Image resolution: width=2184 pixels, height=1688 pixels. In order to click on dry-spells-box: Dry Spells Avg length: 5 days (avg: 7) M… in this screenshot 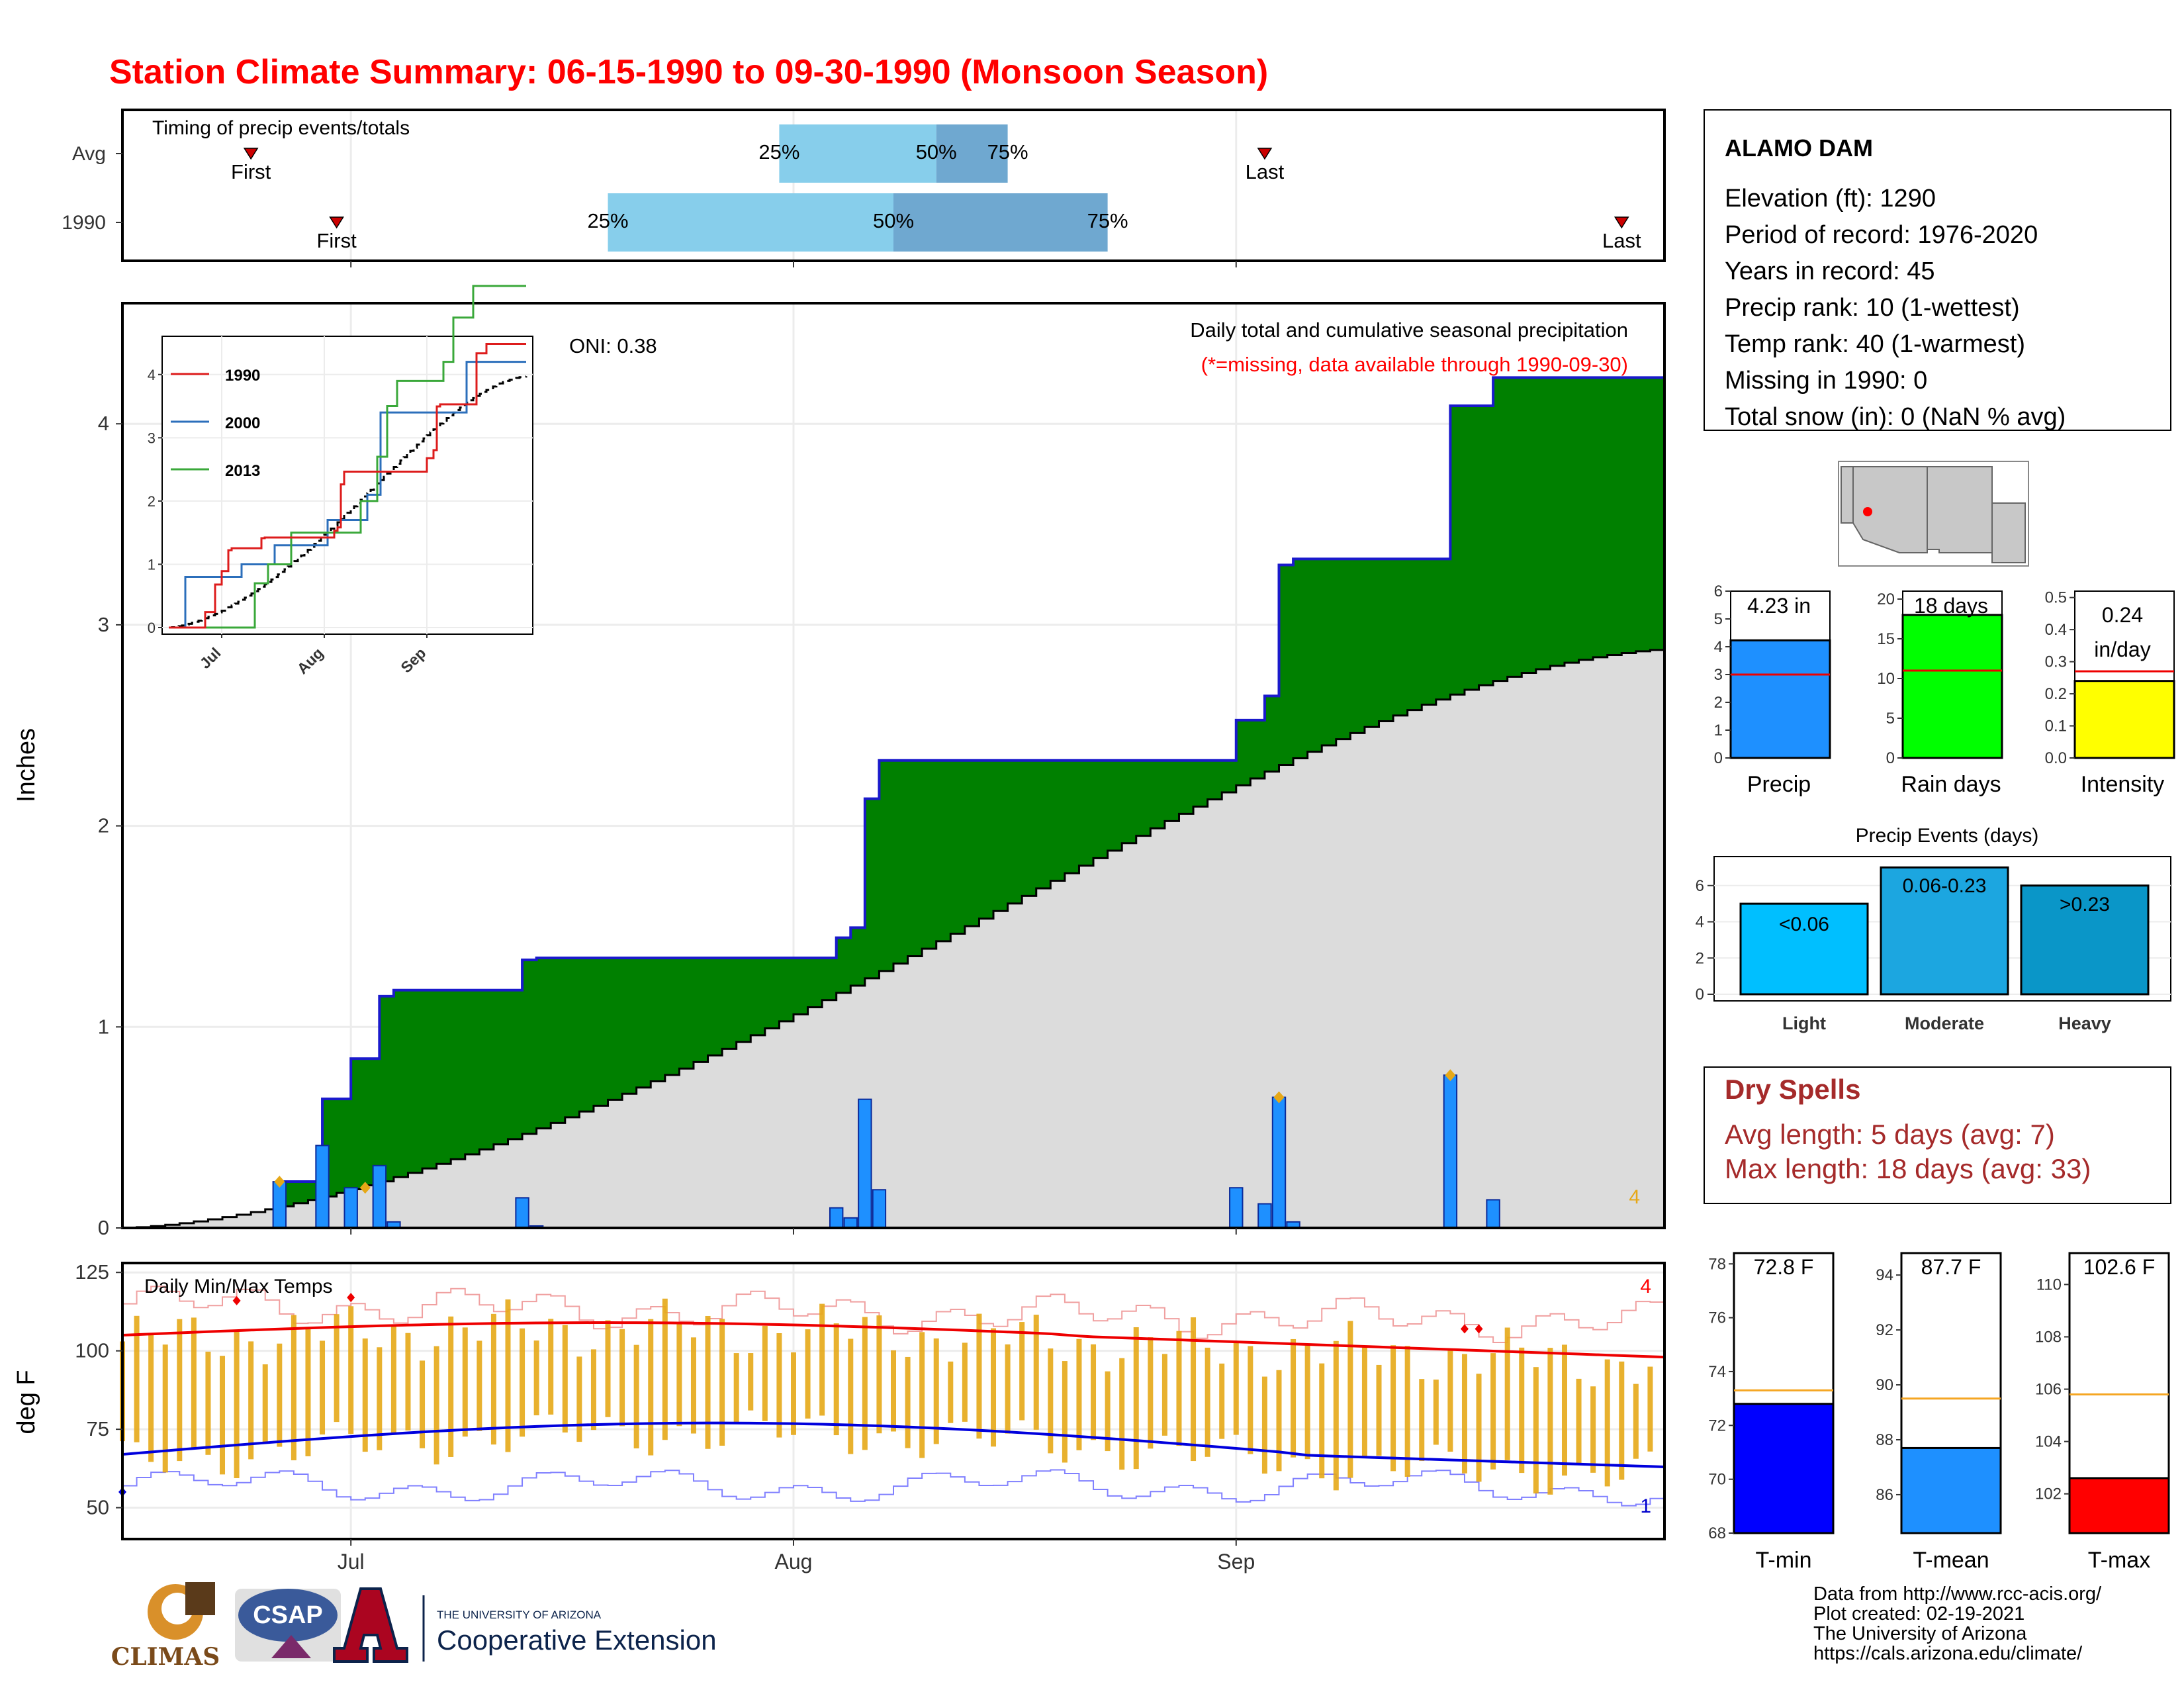, I will do `click(1937, 1135)`.